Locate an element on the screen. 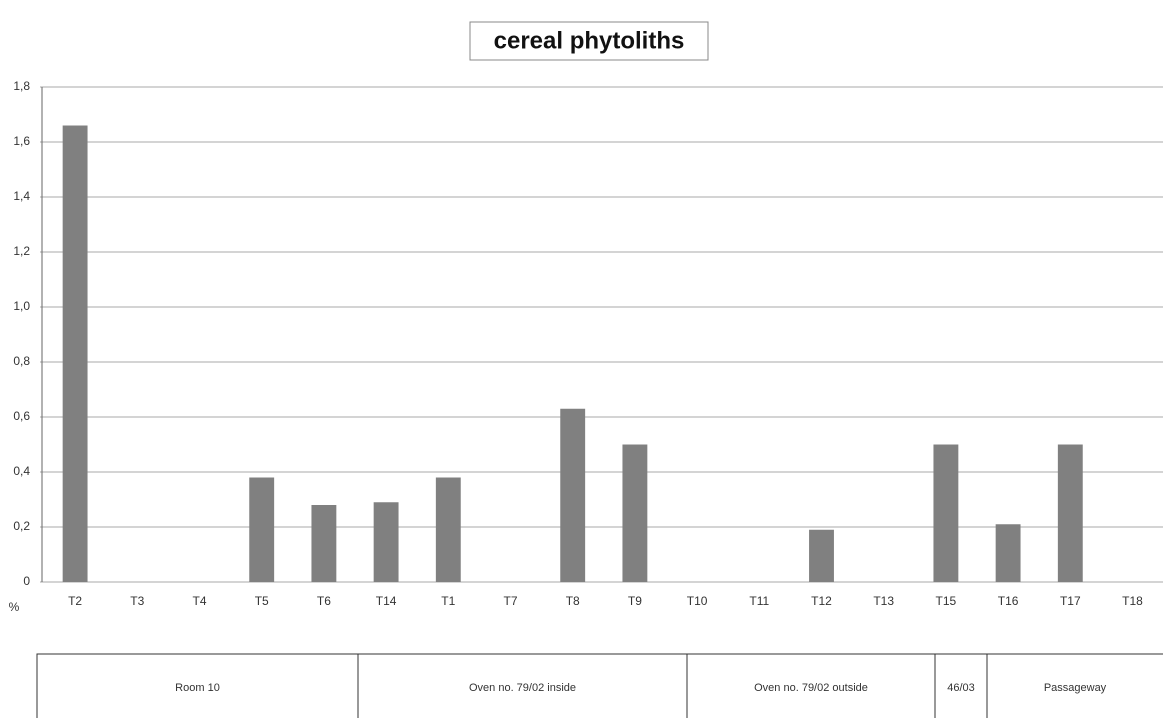 The image size is (1163, 718). x-tick-label: T2 is located at coordinates (75, 601).